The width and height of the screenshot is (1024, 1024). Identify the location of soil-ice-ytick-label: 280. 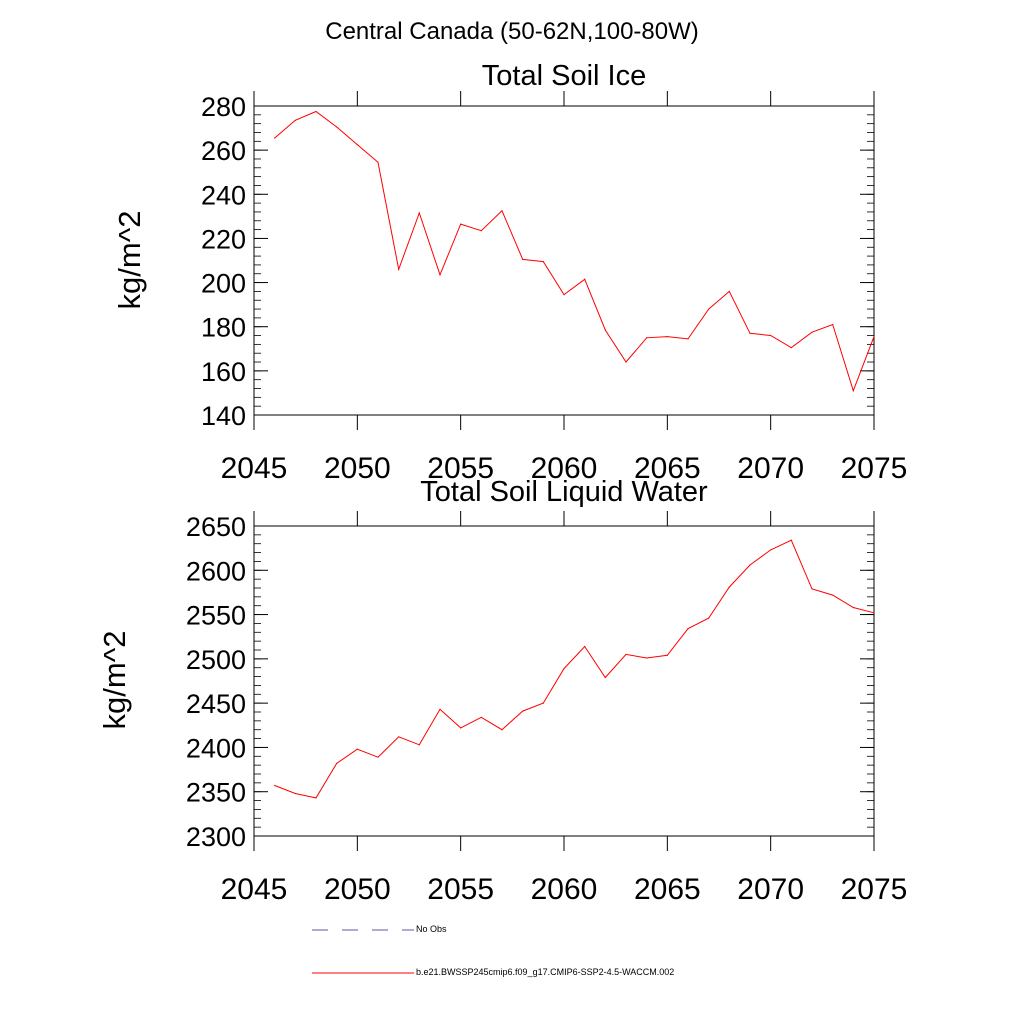
(223, 107).